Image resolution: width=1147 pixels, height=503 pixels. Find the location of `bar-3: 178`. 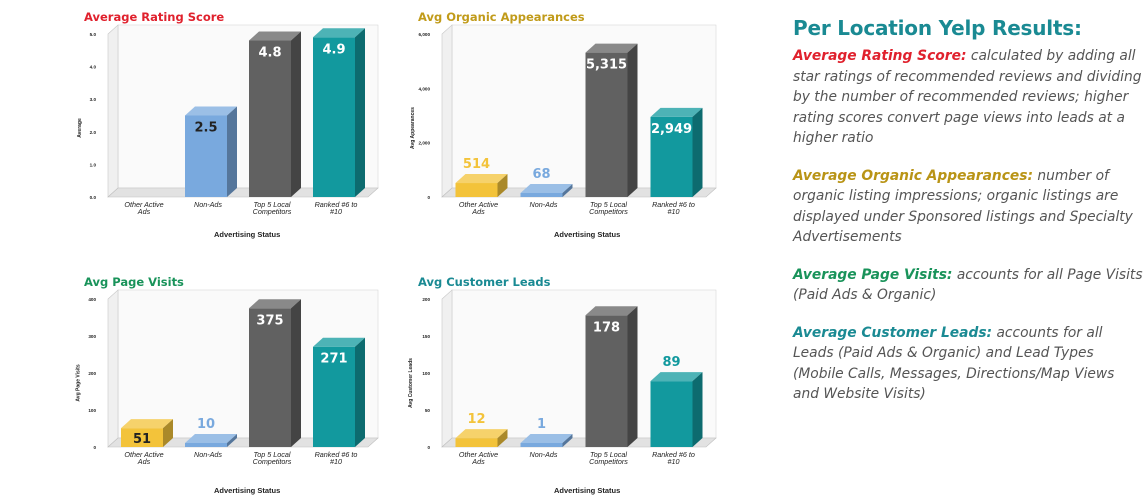

bar-3: 178 is located at coordinates (611, 376).